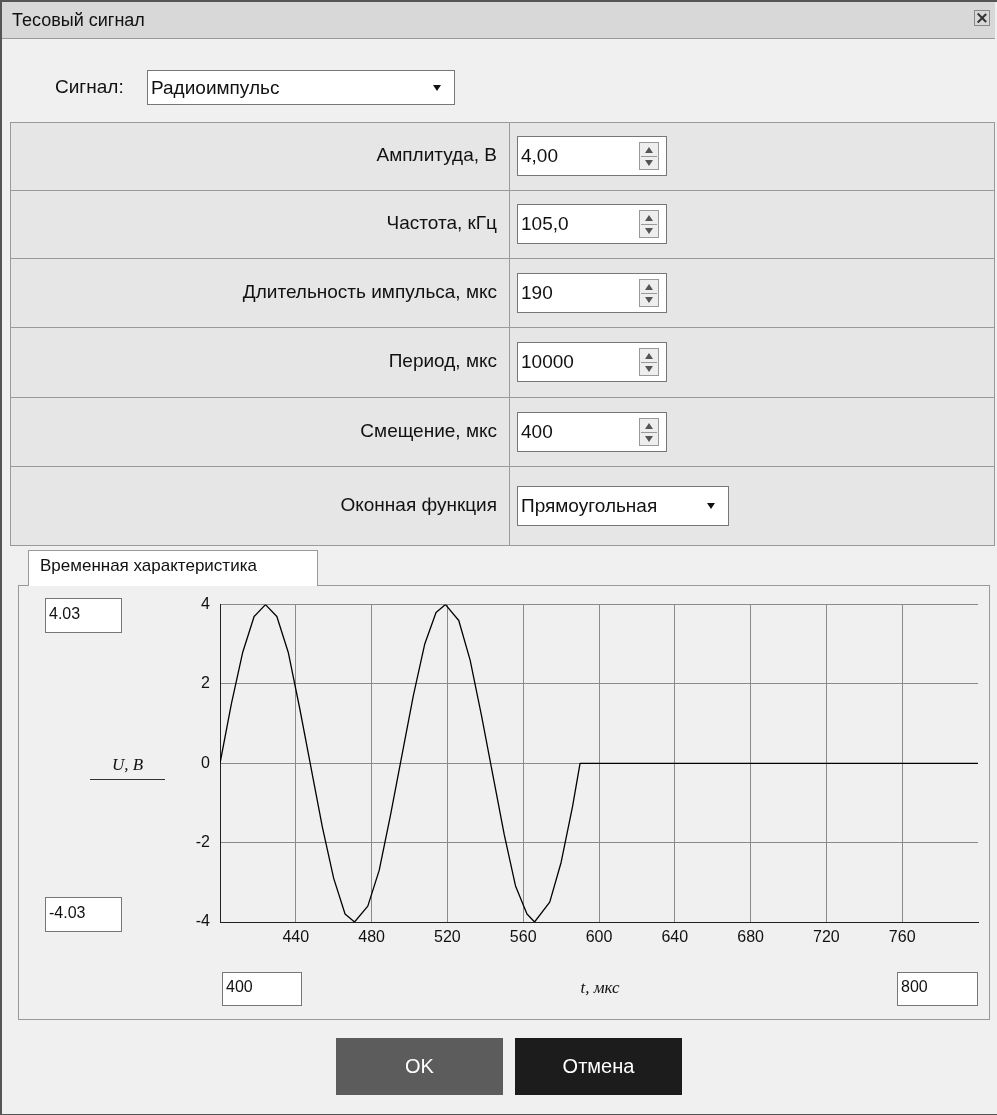  Describe the element at coordinates (902, 937) in the screenshot. I see `x-tick-label: 760` at that location.